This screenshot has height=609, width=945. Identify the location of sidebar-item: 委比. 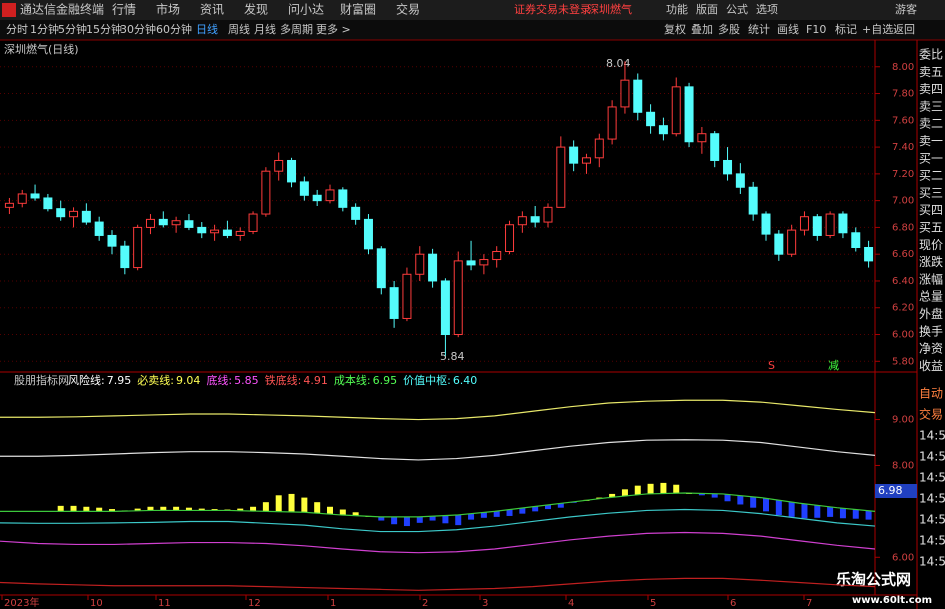
(931, 55).